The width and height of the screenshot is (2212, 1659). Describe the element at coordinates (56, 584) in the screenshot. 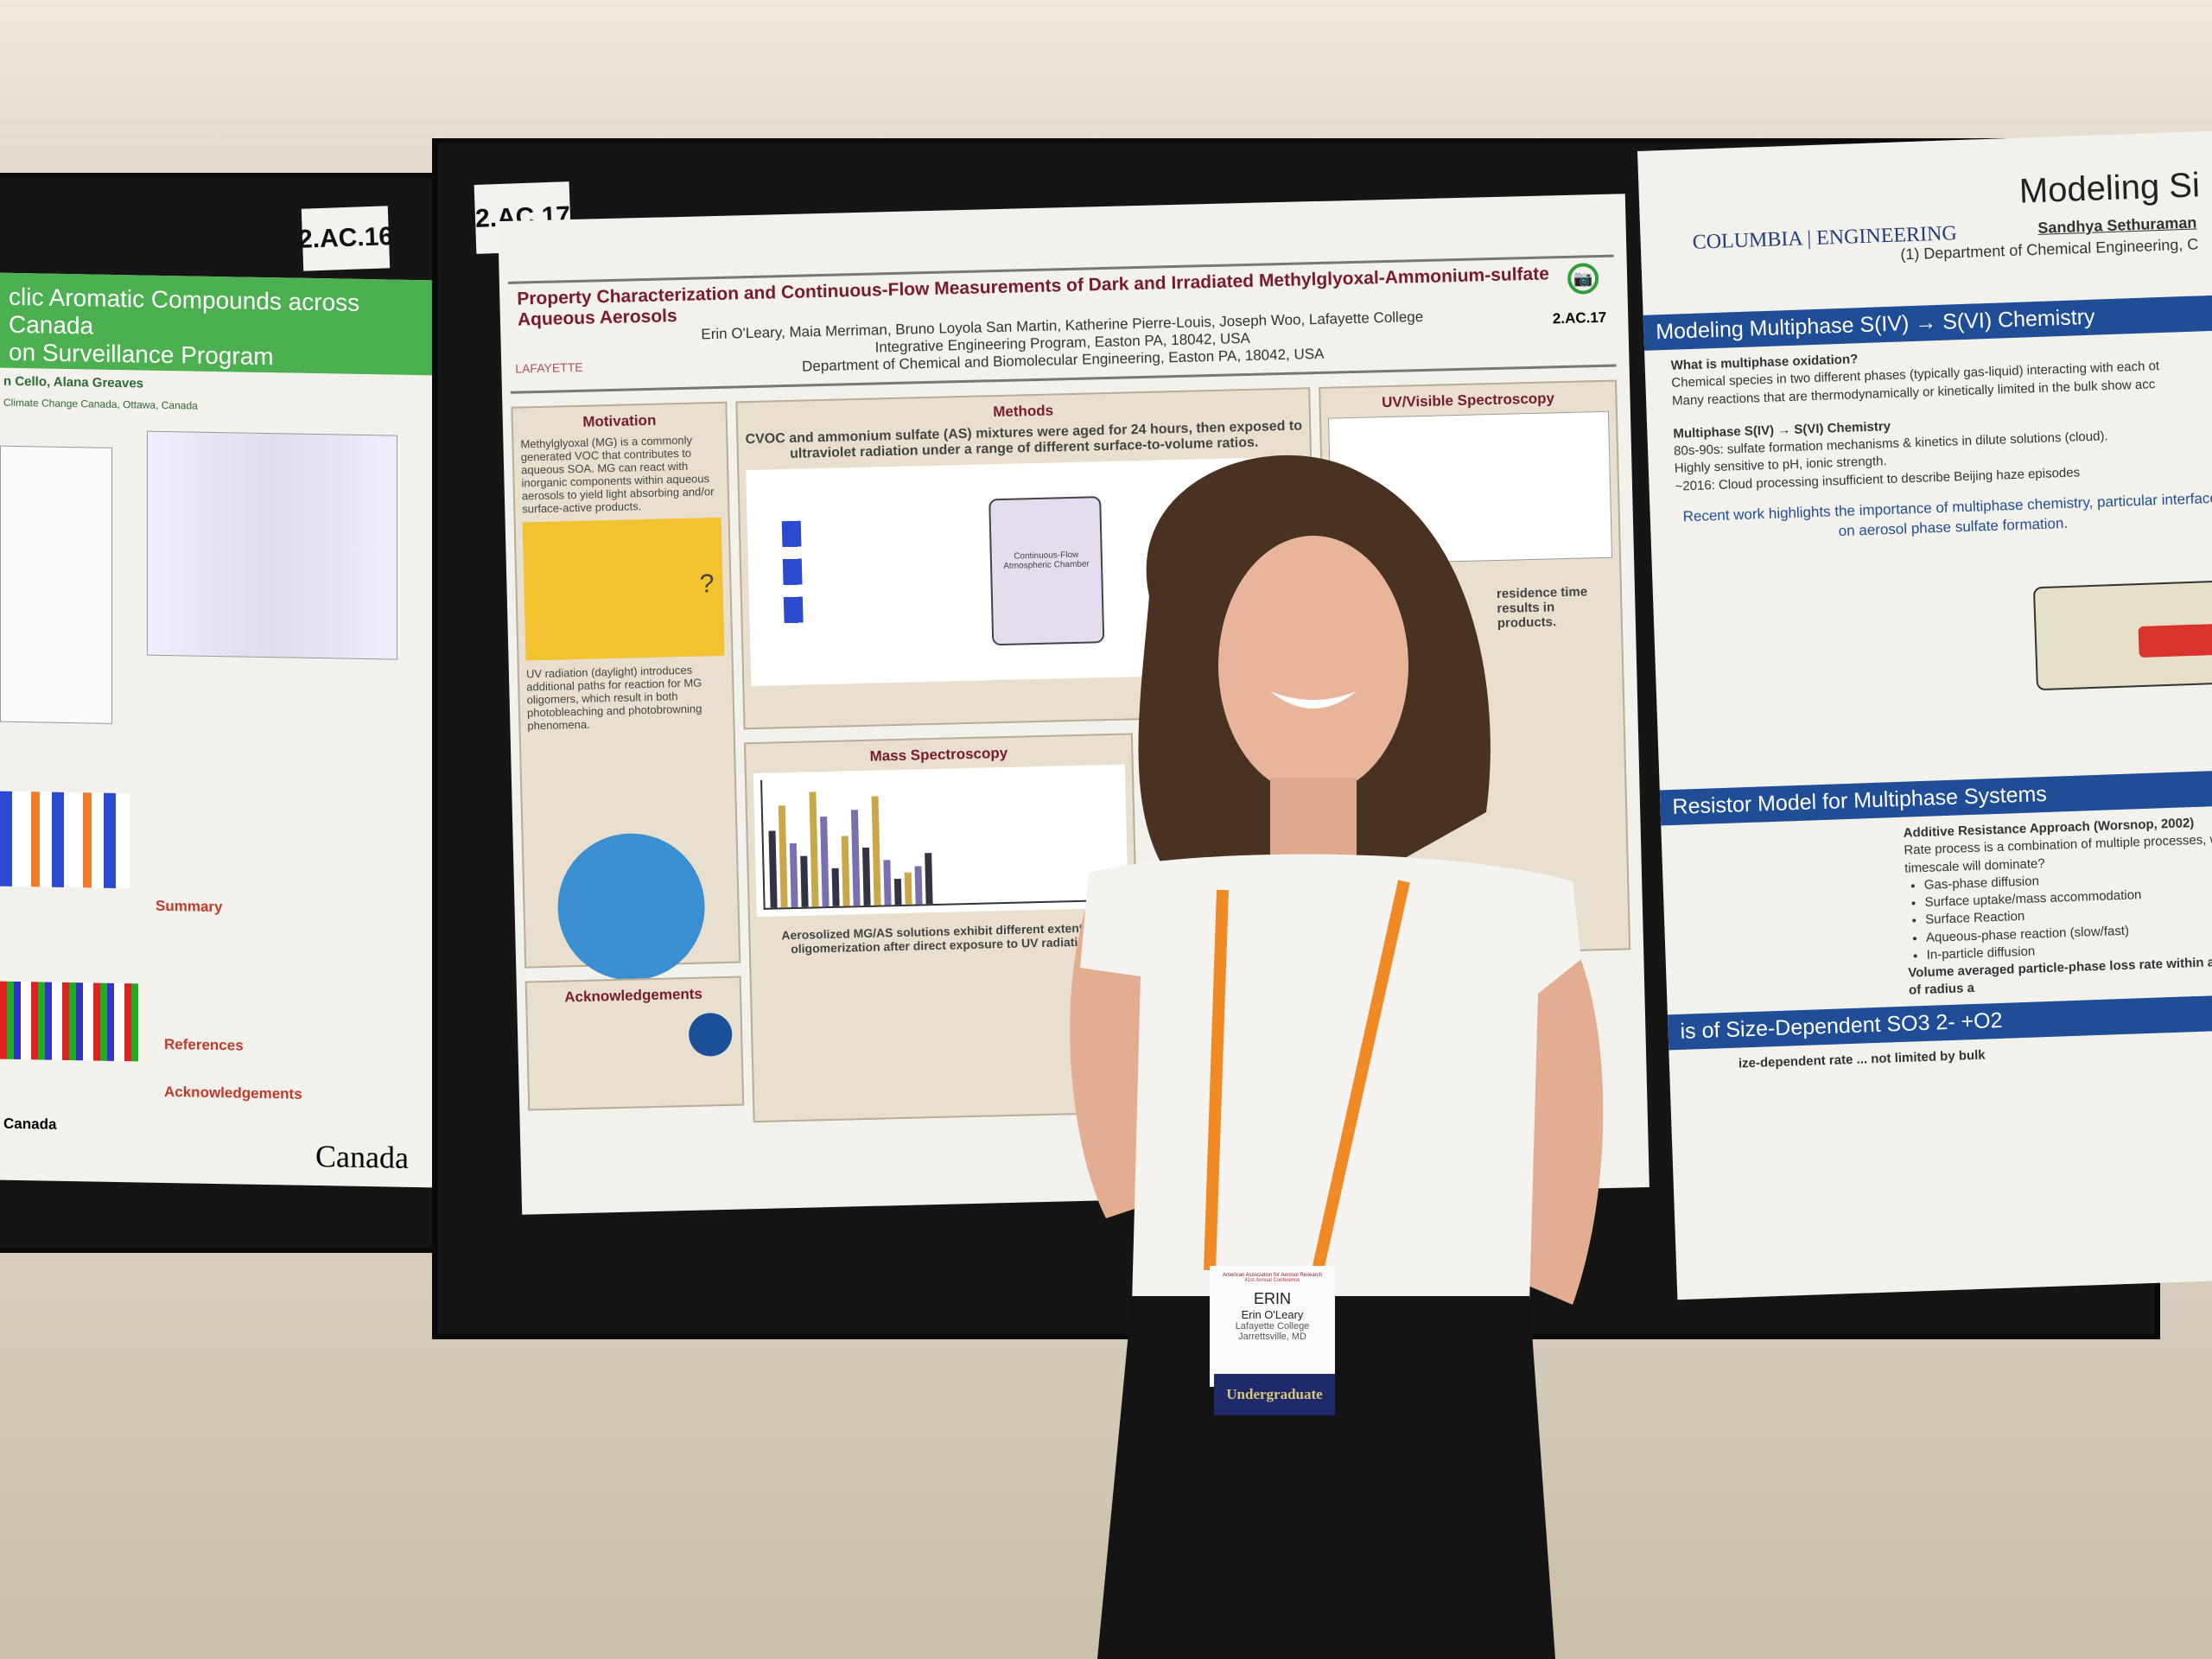

I see `scatter-figure` at that location.